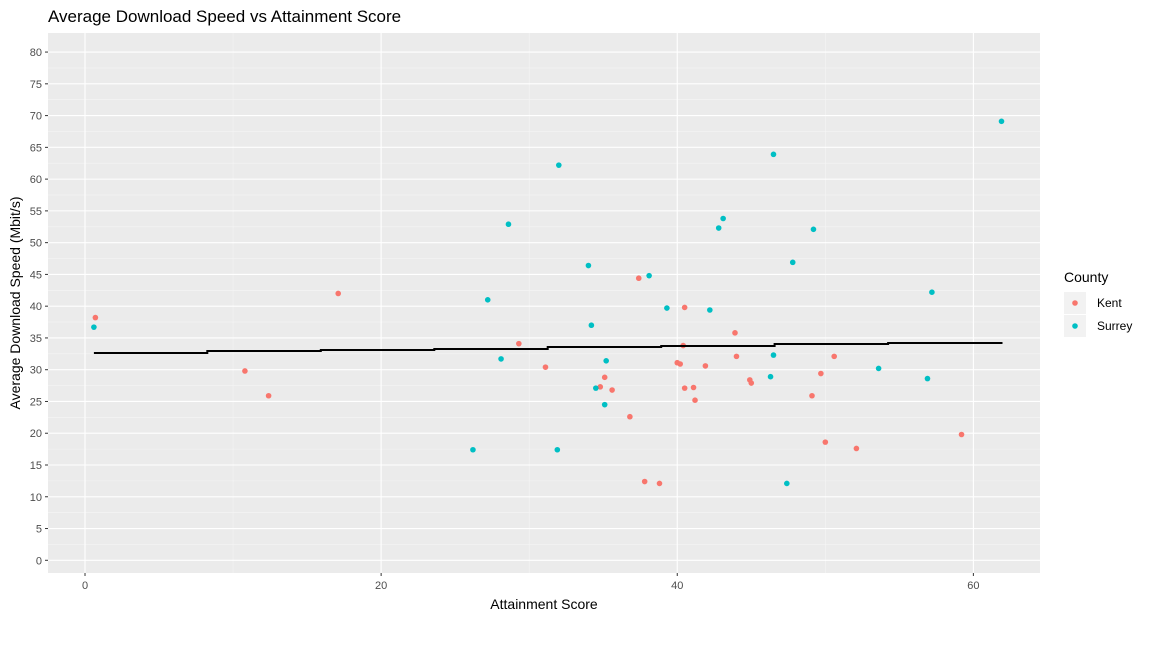  What do you see at coordinates (36, 275) in the screenshot?
I see `y-tick-label: 45` at bounding box center [36, 275].